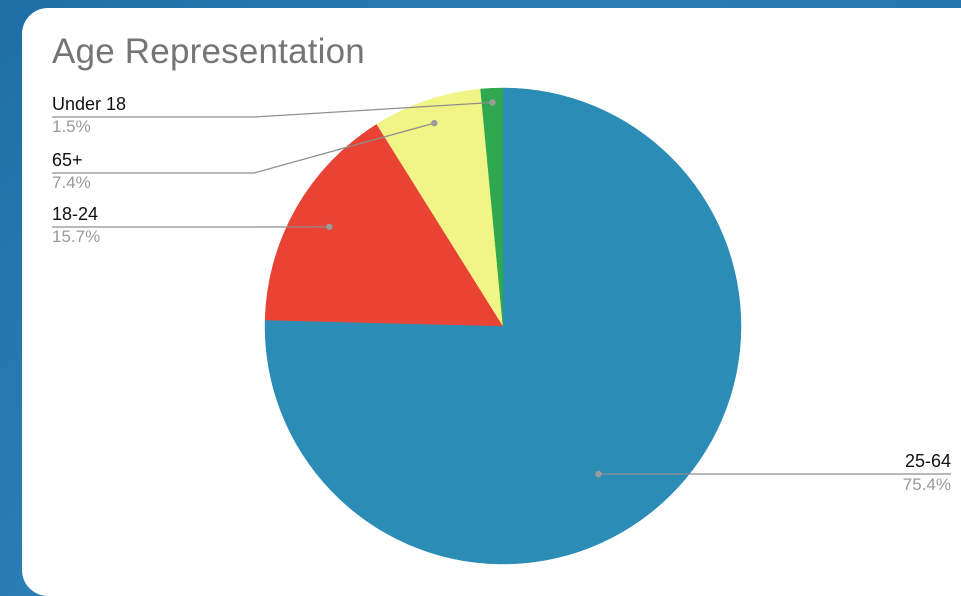 Image resolution: width=961 pixels, height=596 pixels. I want to click on label-25-64: 25-64, so click(928, 461).